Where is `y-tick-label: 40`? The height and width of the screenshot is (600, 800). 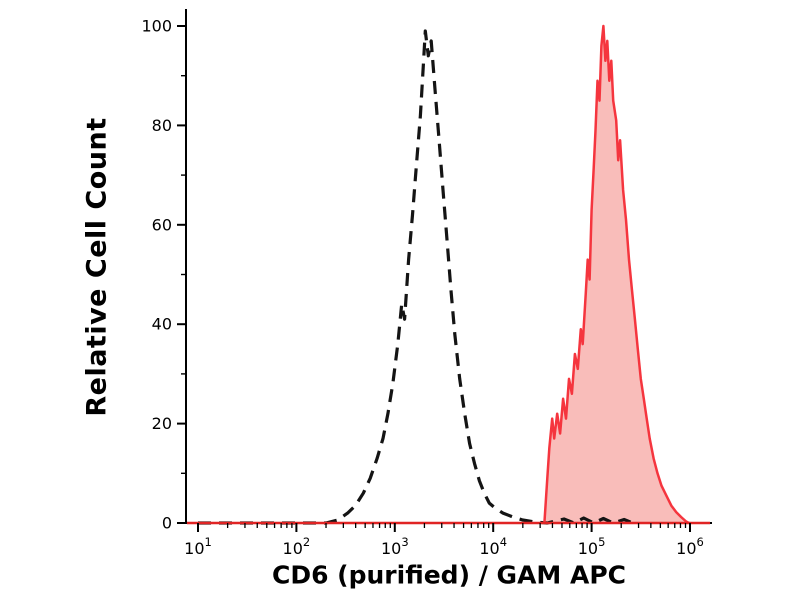 y-tick-label: 40 is located at coordinates (162, 324).